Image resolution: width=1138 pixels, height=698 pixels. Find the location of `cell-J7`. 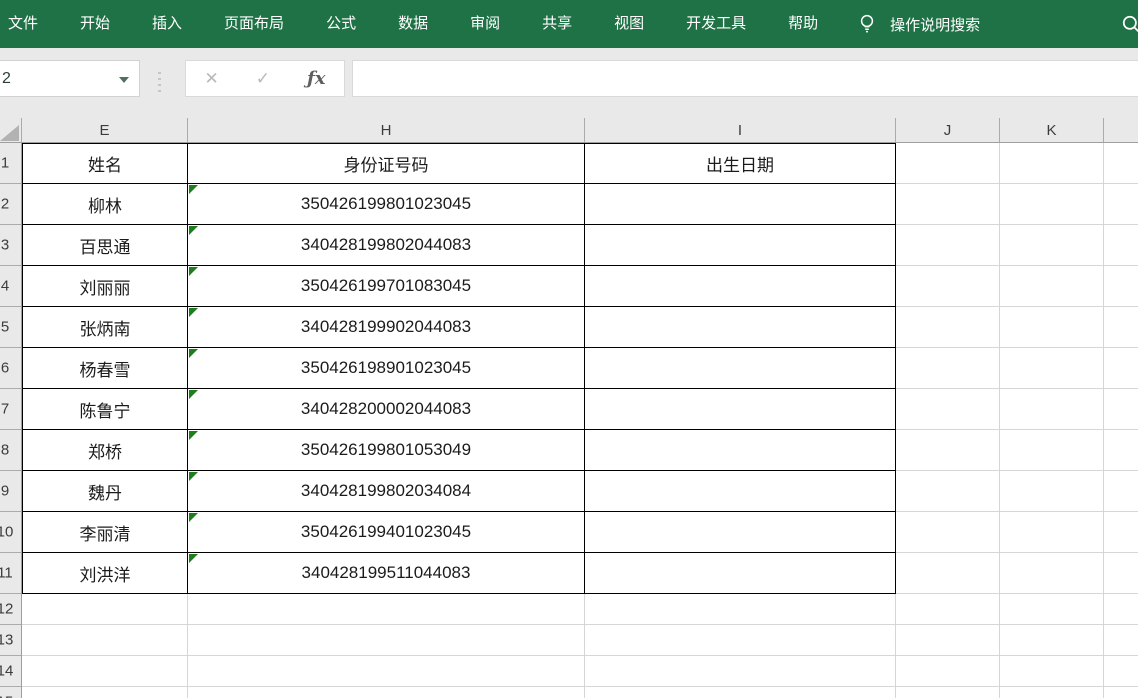

cell-J7 is located at coordinates (948, 409).